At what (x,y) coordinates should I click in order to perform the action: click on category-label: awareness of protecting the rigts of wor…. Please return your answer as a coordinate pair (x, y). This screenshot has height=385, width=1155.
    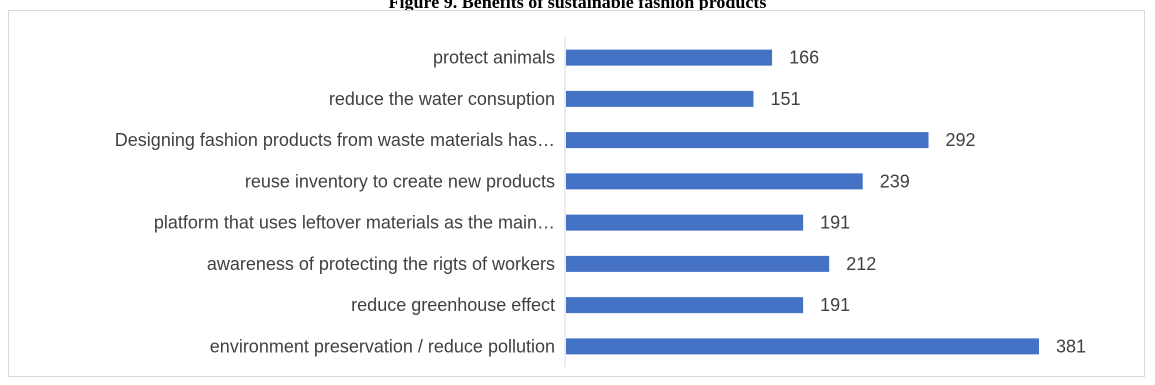
    Looking at the image, I should click on (381, 264).